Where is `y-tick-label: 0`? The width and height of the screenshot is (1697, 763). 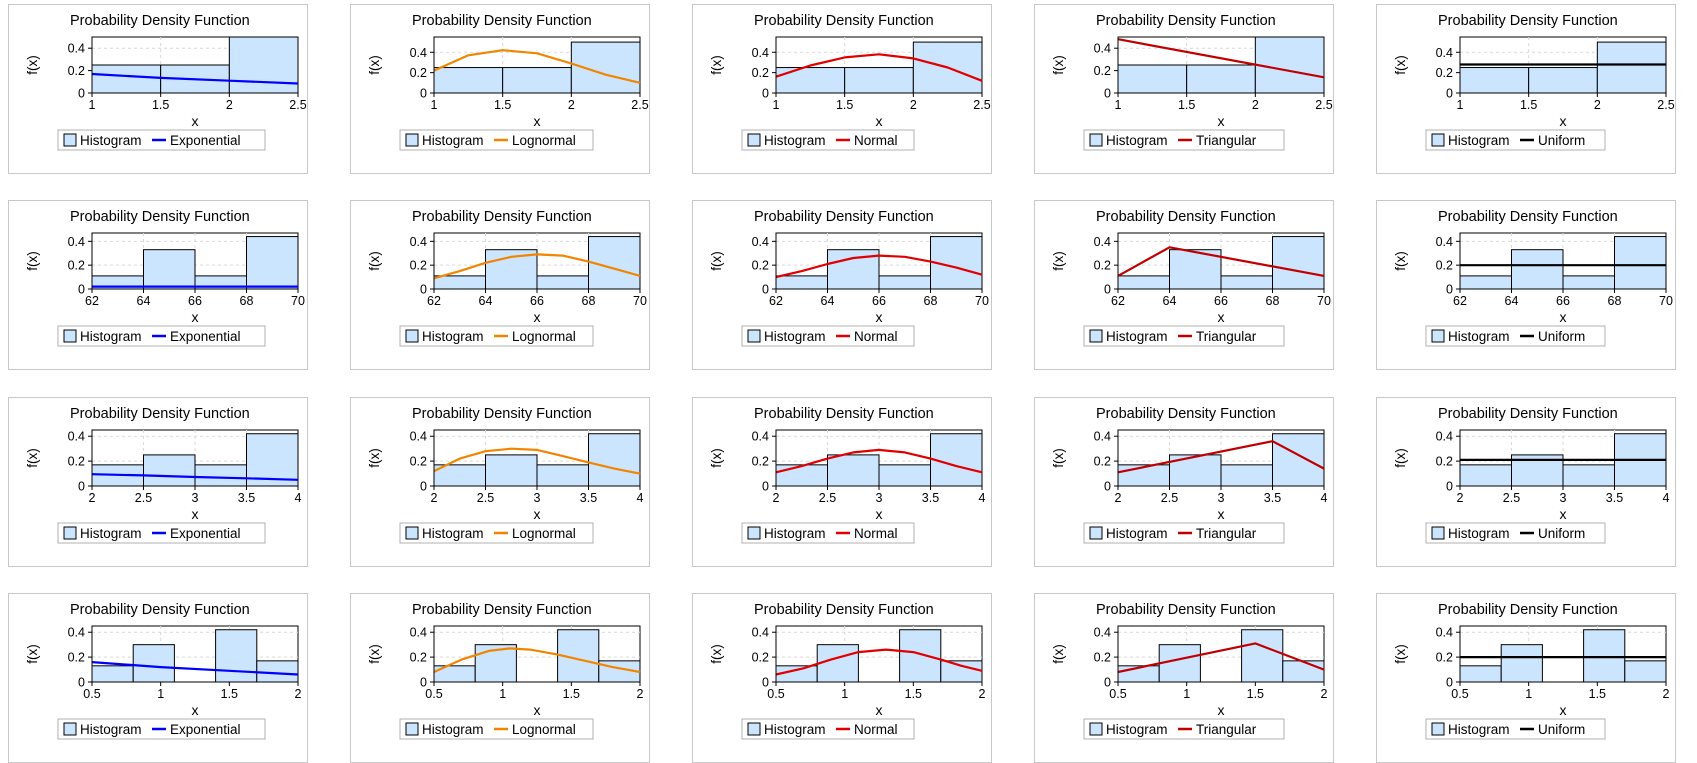 y-tick-label: 0 is located at coordinates (1107, 683).